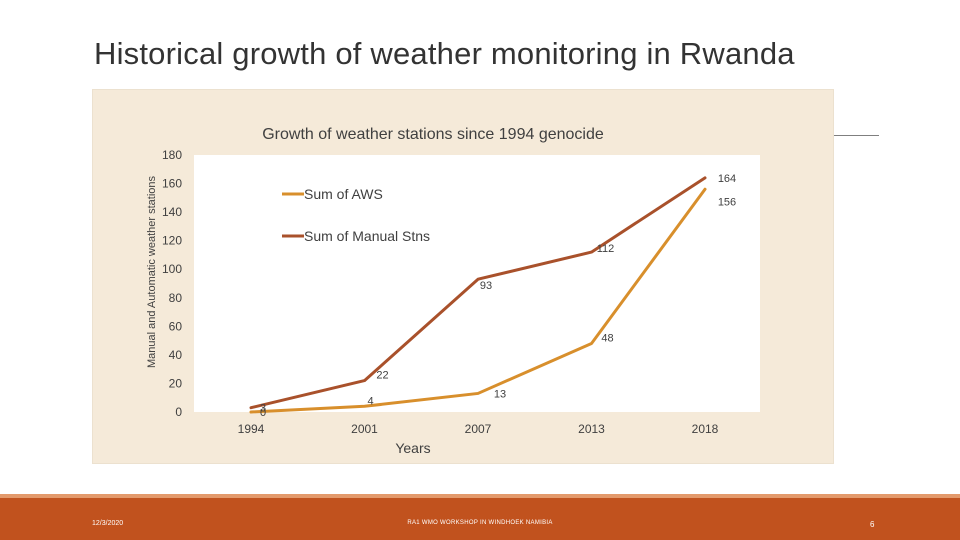  I want to click on y-tick-label: 100, so click(172, 269).